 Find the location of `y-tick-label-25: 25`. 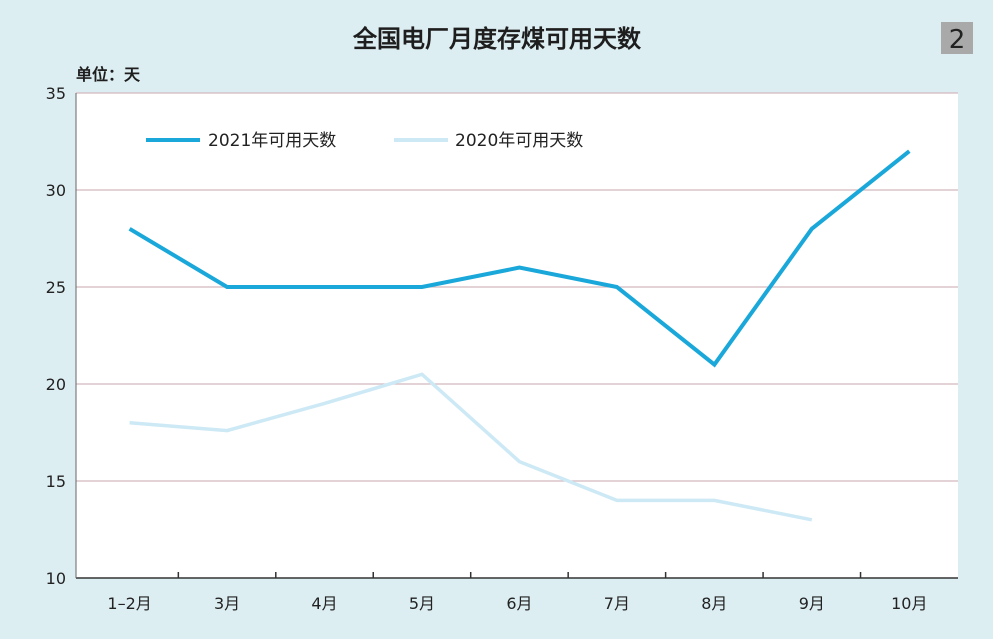

y-tick-label-25: 25 is located at coordinates (56, 287).